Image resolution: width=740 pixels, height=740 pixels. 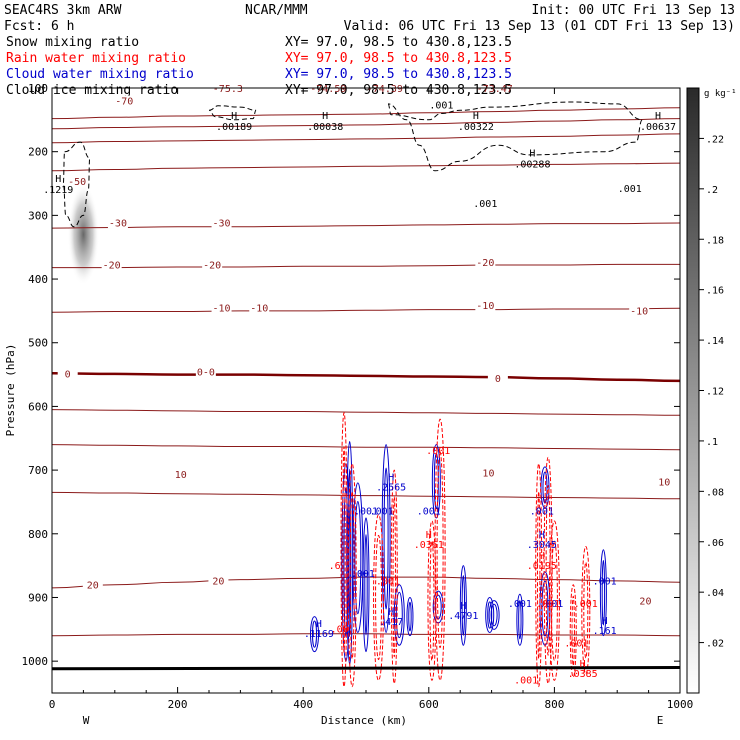 What do you see at coordinates (532, 164) in the screenshot?
I see `cloud-ice-max-value-3: .00288` at bounding box center [532, 164].